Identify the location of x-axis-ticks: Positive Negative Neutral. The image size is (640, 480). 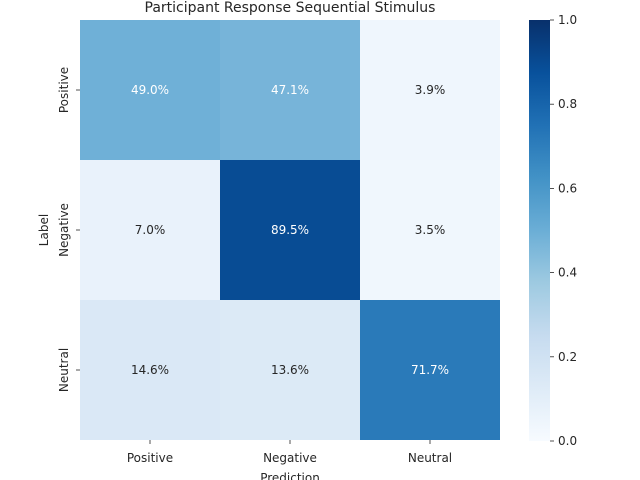
(289, 452).